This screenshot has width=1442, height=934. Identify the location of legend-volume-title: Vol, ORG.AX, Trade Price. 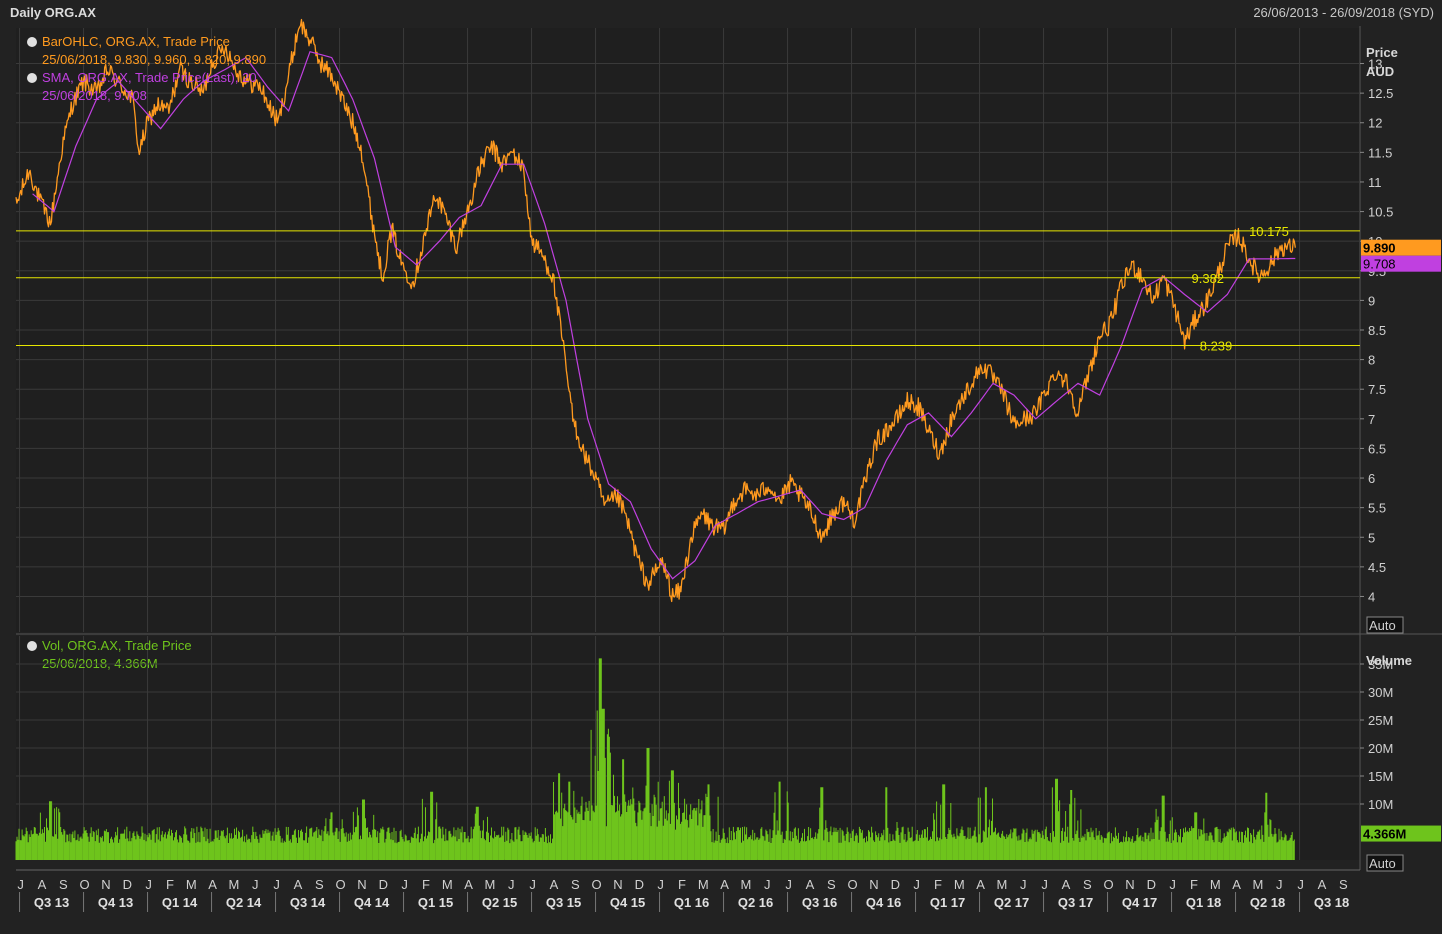
(117, 645).